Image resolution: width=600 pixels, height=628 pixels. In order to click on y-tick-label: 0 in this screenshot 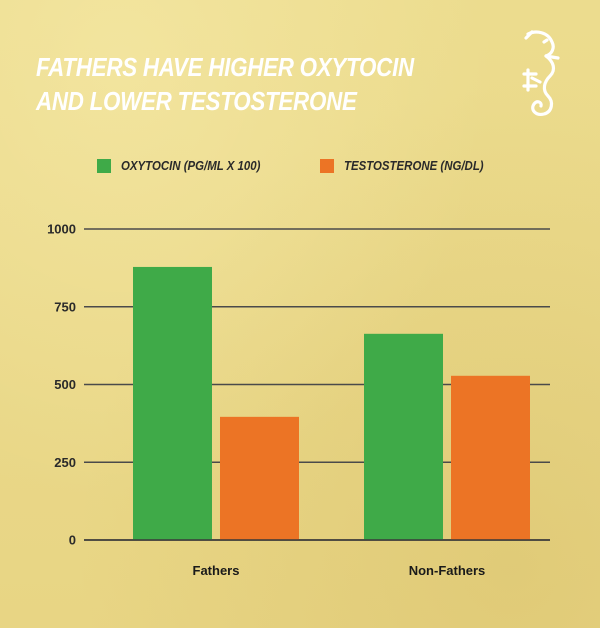, I will do `click(72, 540)`.